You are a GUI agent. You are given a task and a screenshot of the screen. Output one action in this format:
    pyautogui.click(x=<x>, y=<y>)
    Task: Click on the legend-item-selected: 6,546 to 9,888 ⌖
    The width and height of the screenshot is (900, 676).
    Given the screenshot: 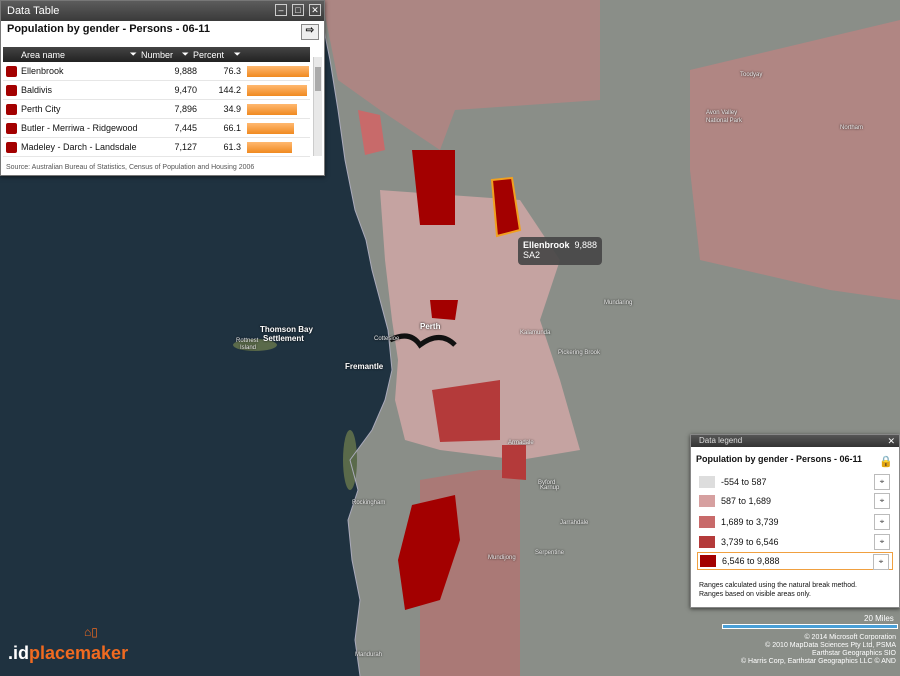 What is the action you would take?
    pyautogui.click(x=795, y=561)
    